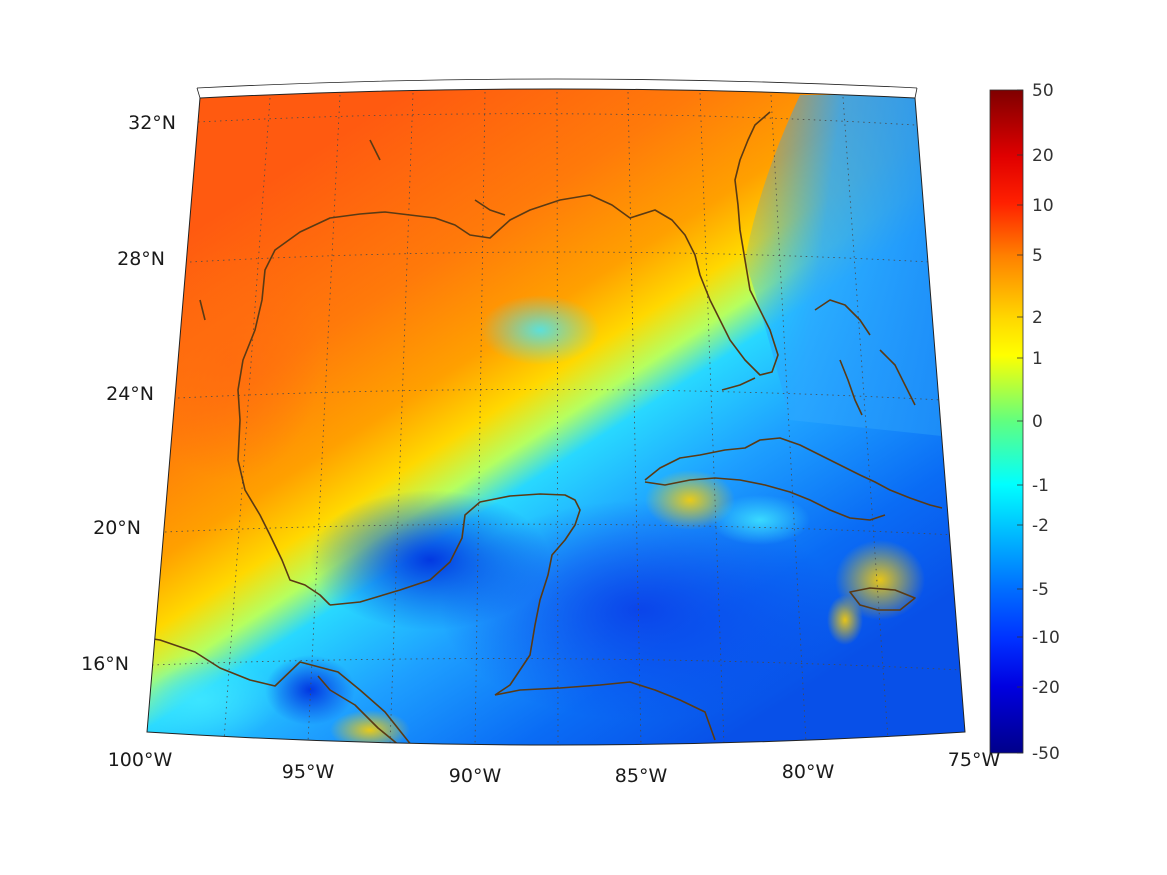  Describe the element at coordinates (1006, 421) in the screenshot. I see `colorbar` at that location.